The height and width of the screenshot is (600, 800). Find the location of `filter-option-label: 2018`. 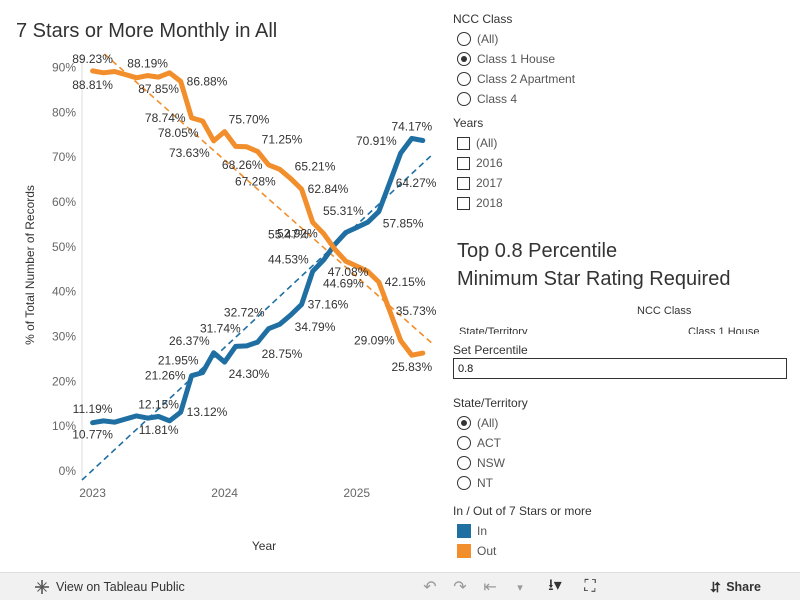

filter-option-label: 2018 is located at coordinates (489, 203).